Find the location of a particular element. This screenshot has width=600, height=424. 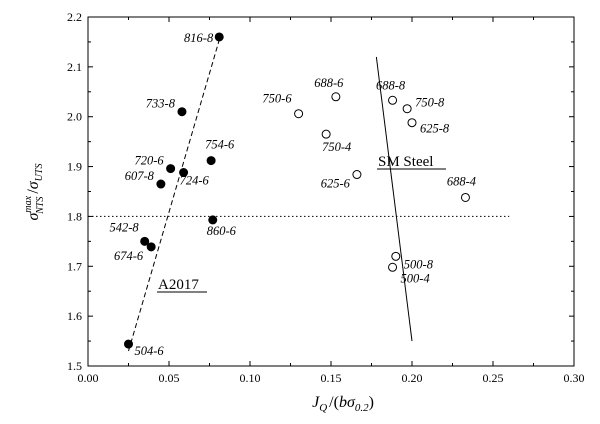

x-axis-title: JQ/(bσ0.2) is located at coordinates (343, 404).